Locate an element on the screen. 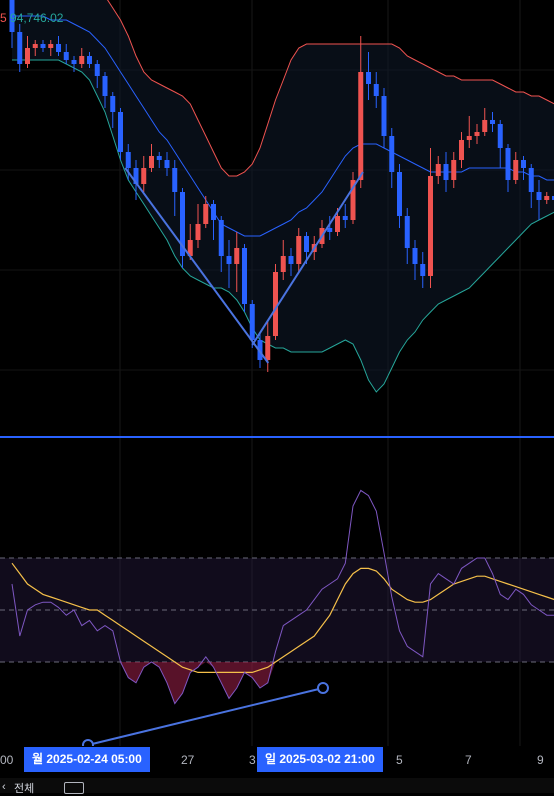 The width and height of the screenshot is (554, 796). time-tick: 9 is located at coordinates (540, 760).